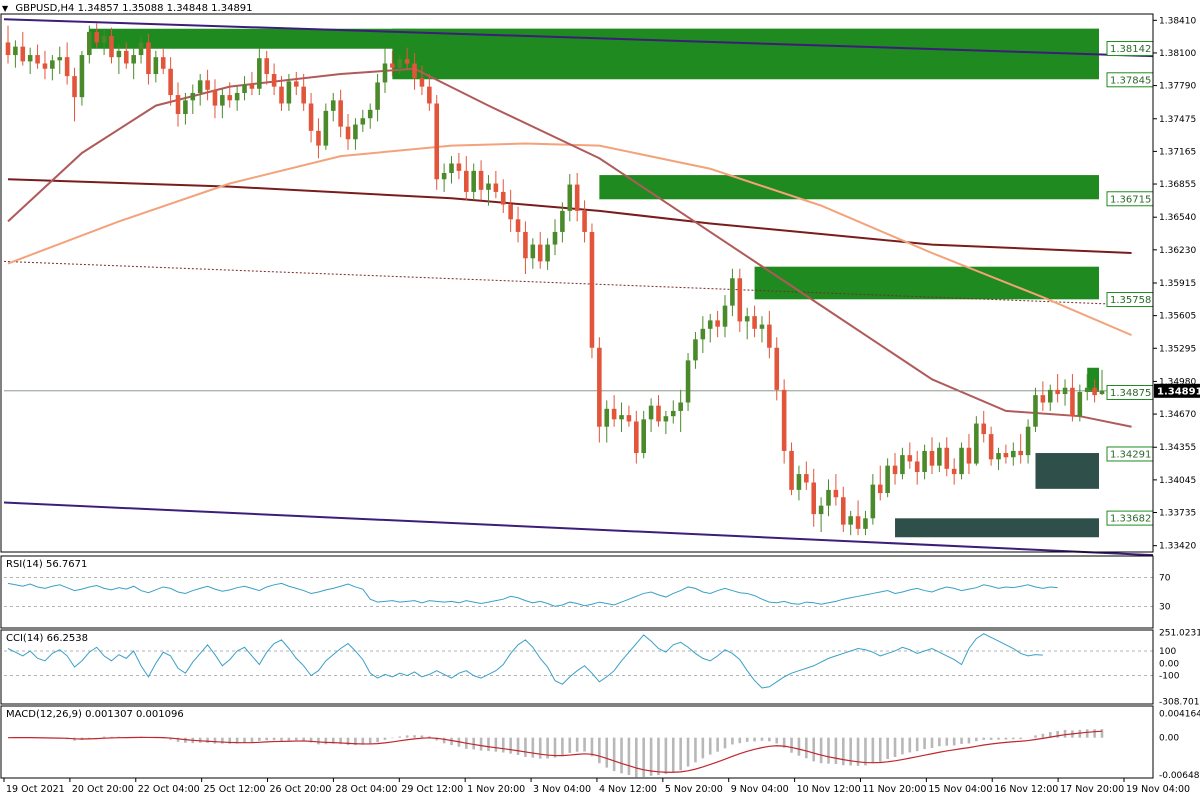  What do you see at coordinates (1130, 300) in the screenshot?
I see `level-label: 1.35758` at bounding box center [1130, 300].